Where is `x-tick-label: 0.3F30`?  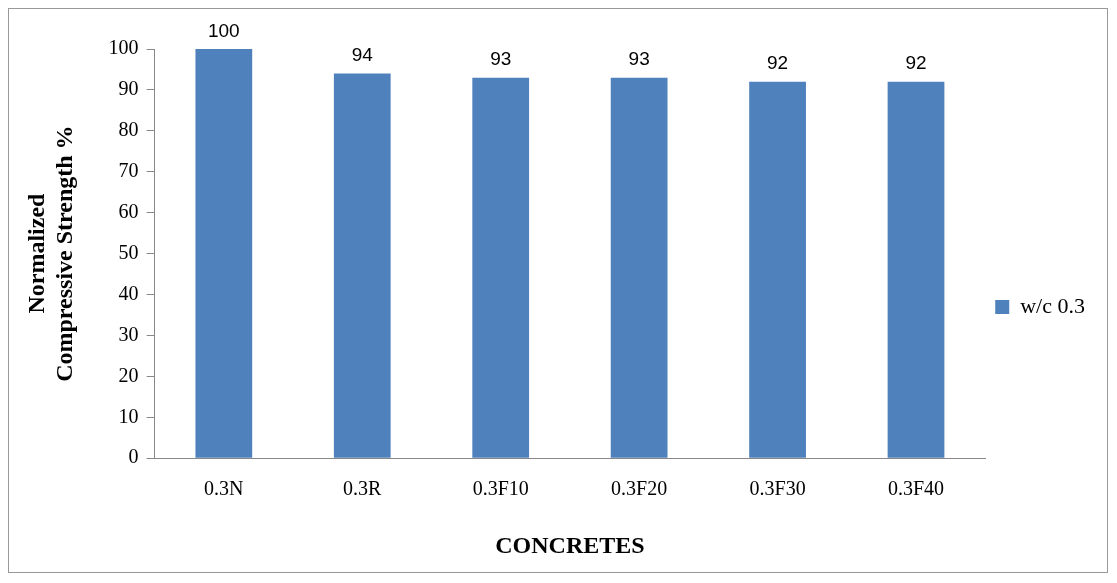 x-tick-label: 0.3F30 is located at coordinates (777, 488).